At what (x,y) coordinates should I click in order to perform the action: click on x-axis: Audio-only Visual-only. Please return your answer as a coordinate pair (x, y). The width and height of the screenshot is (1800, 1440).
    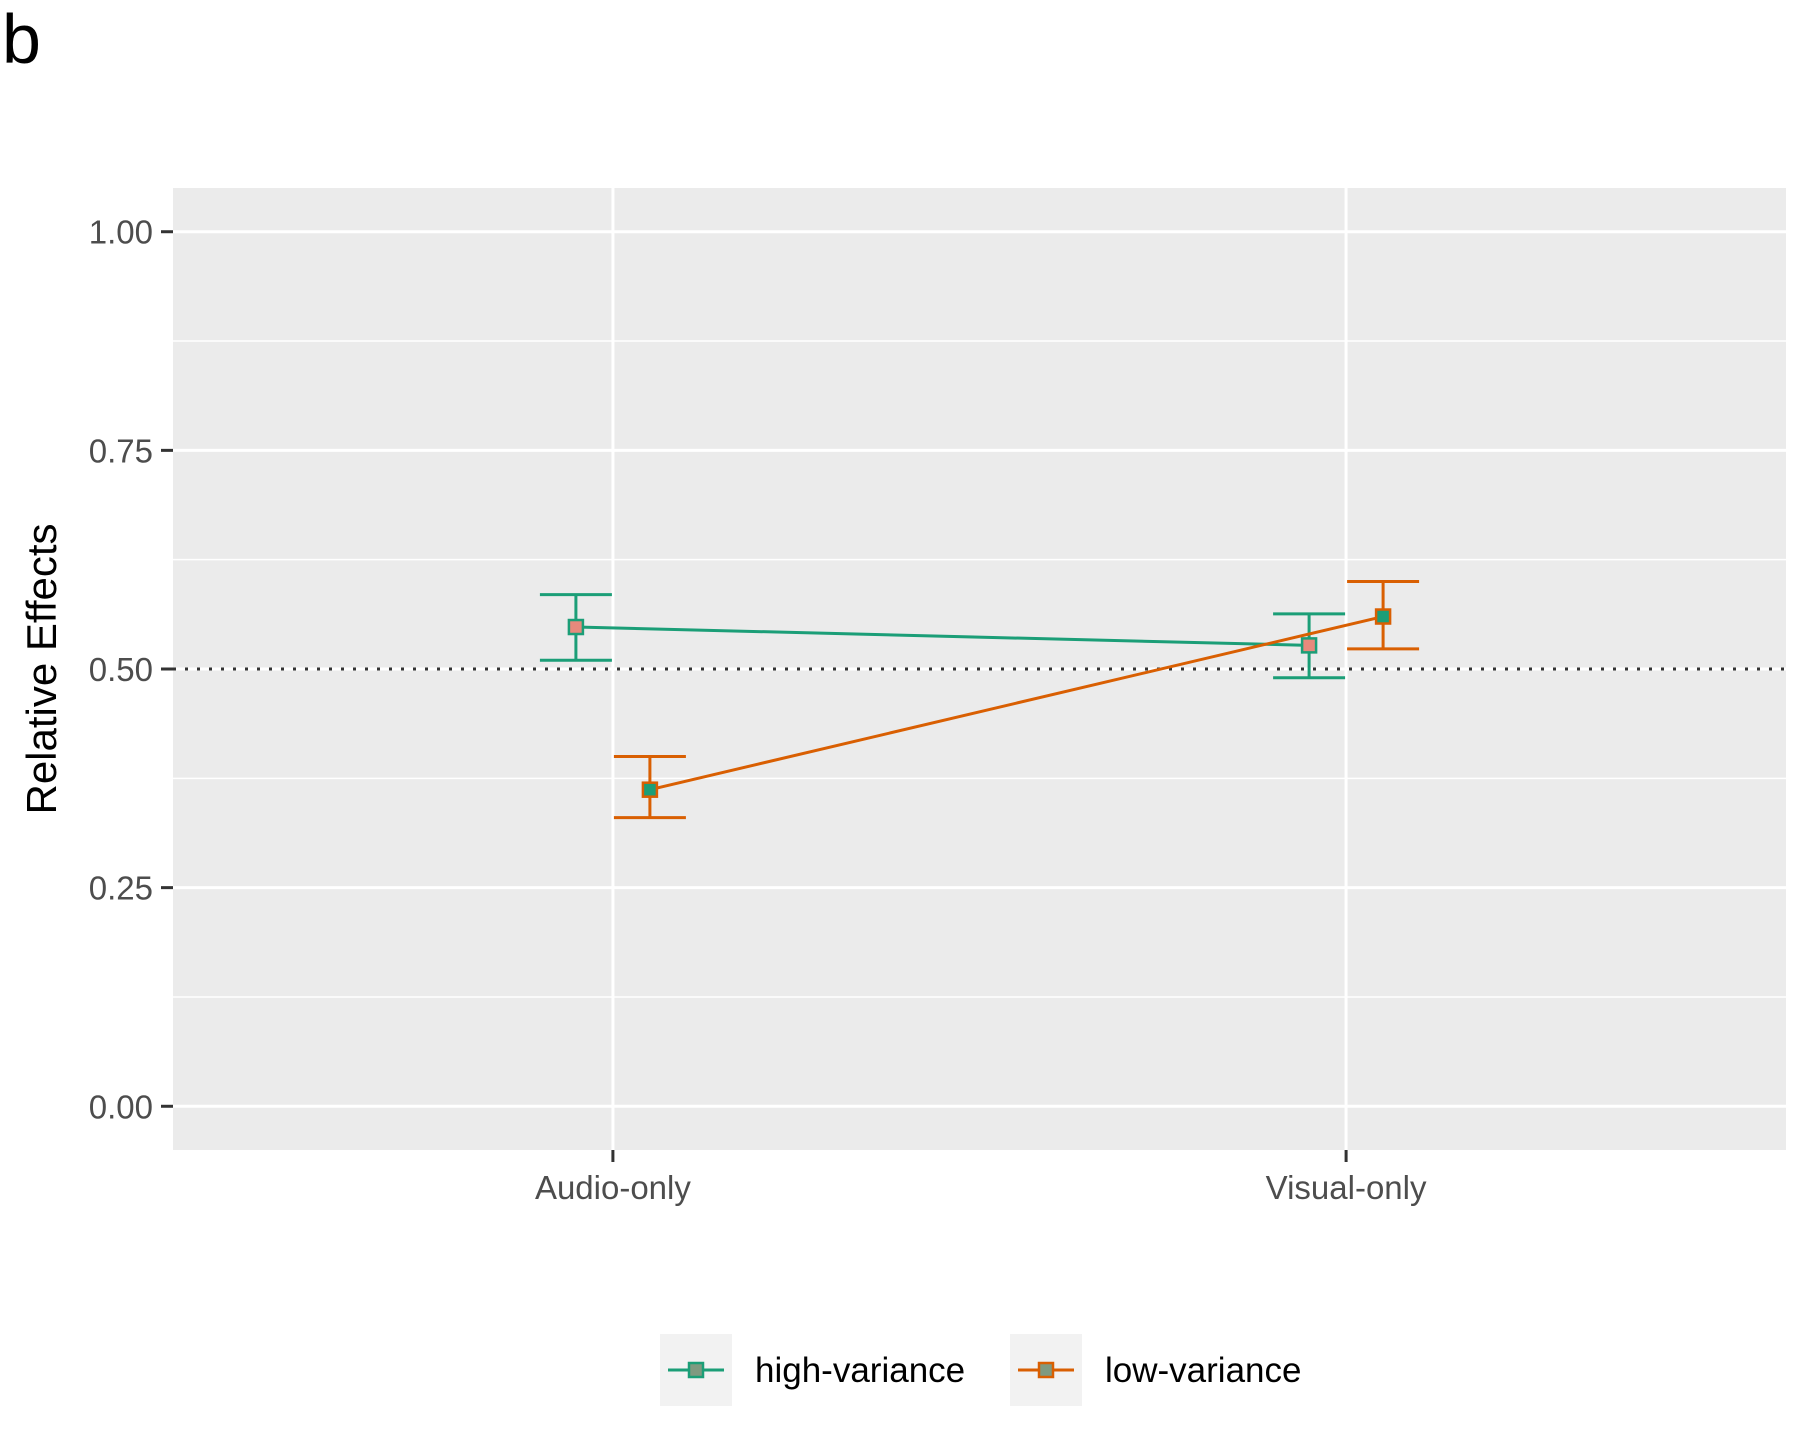
    Looking at the image, I should click on (981, 1178).